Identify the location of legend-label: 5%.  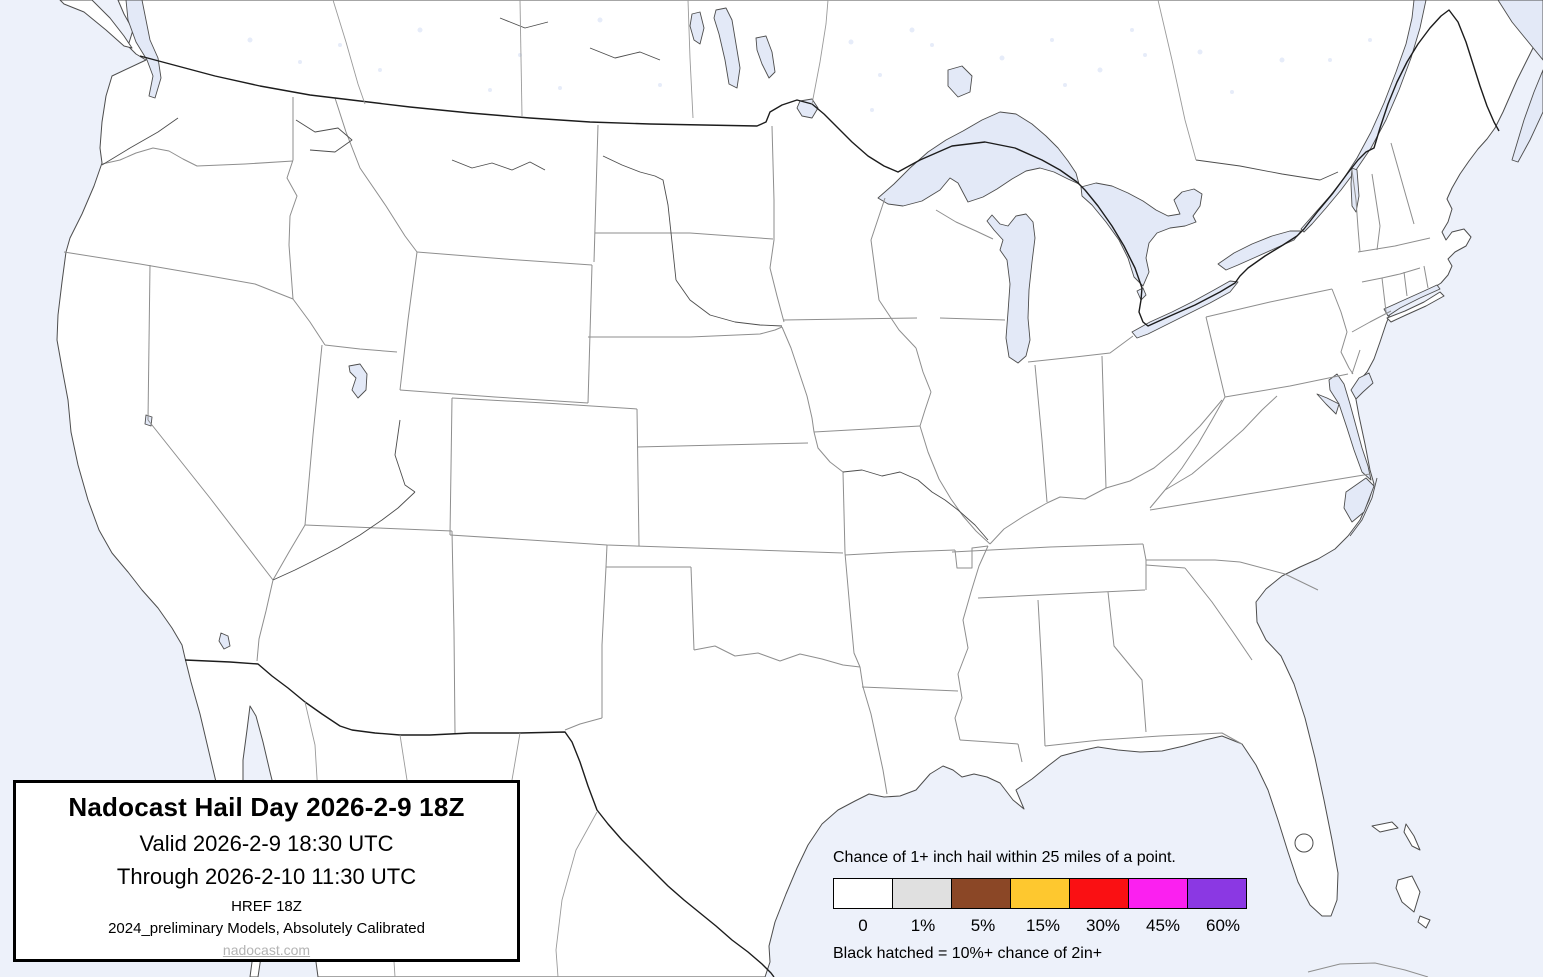
(983, 925).